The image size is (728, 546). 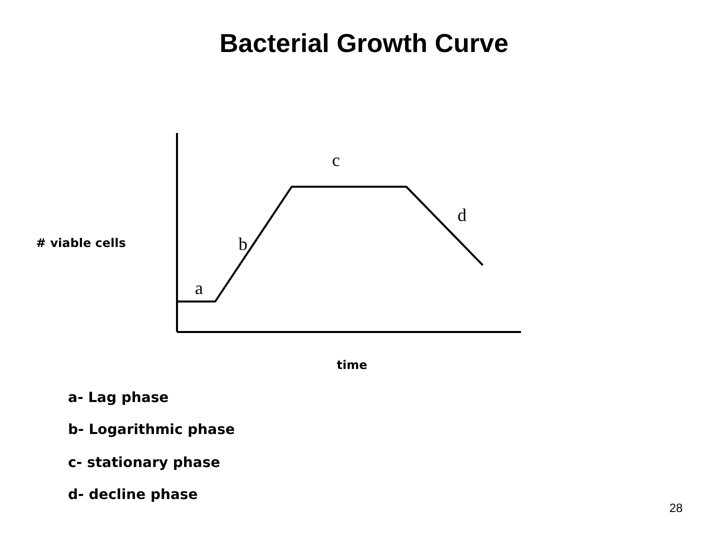 I want to click on text: c, so click(x=336, y=160).